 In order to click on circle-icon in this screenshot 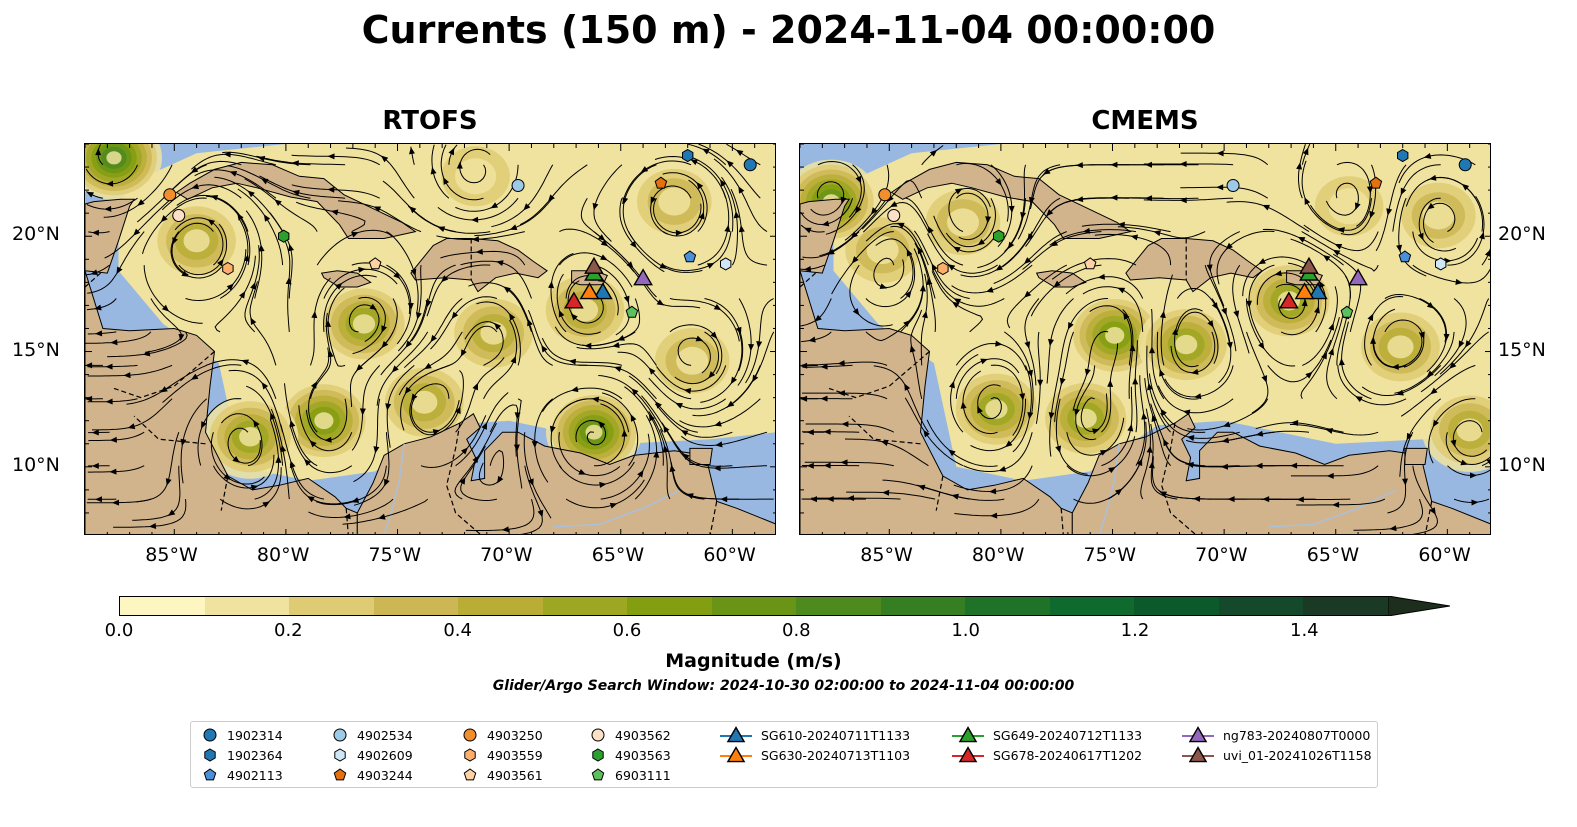, I will do `click(470, 735)`.